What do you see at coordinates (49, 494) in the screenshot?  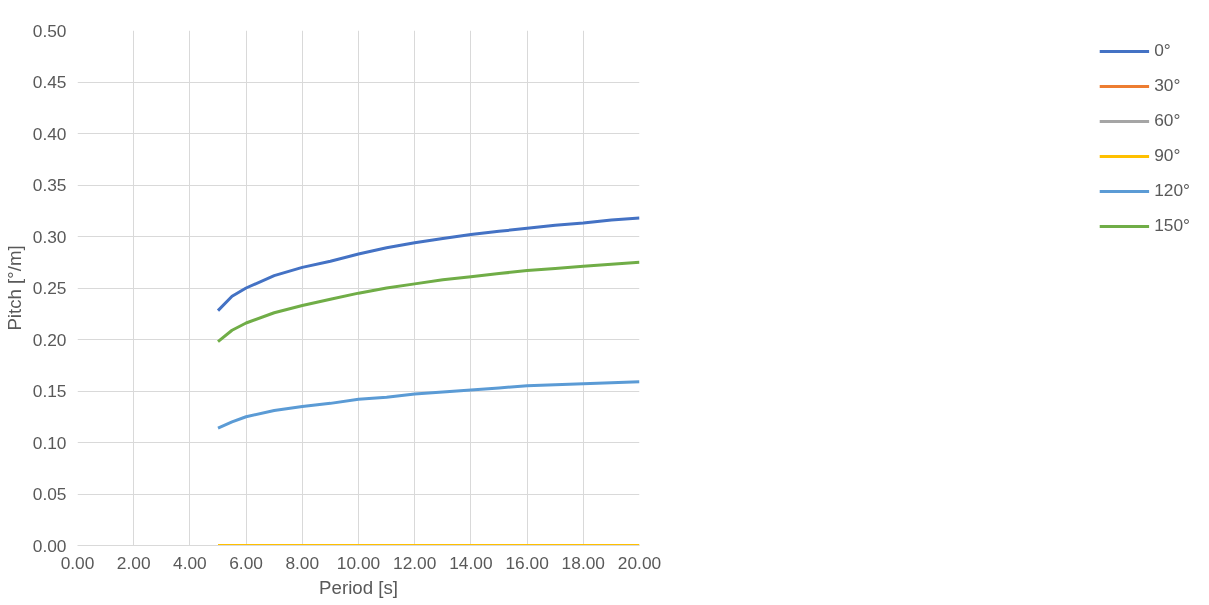 I see `y-tick-label: 0.05` at bounding box center [49, 494].